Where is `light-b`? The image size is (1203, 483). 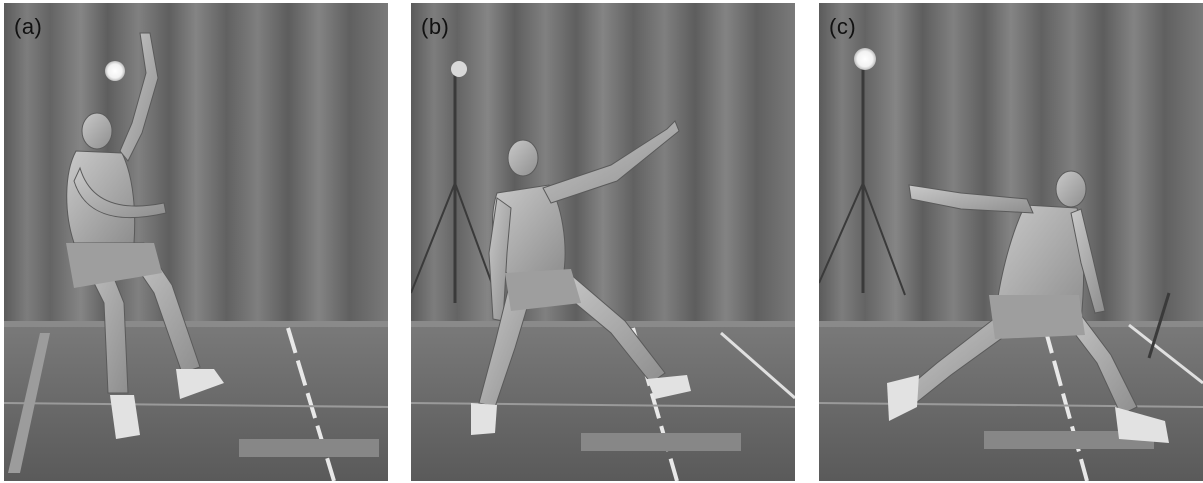 light-b is located at coordinates (459, 69).